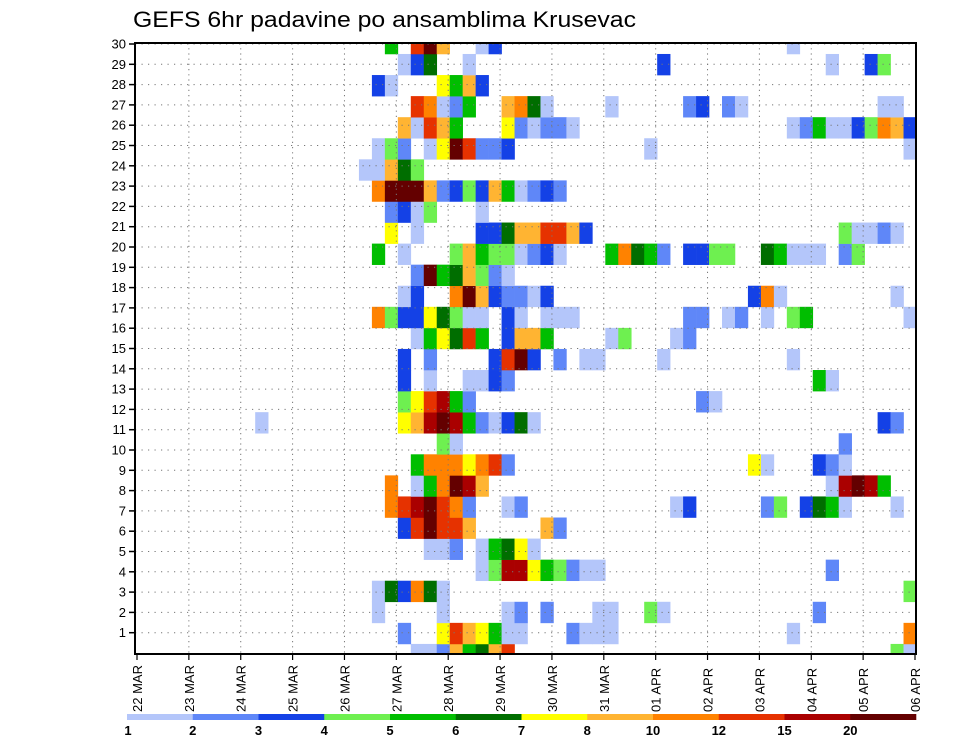  What do you see at coordinates (122, 551) in the screenshot?
I see `y-tick-label: 5` at bounding box center [122, 551].